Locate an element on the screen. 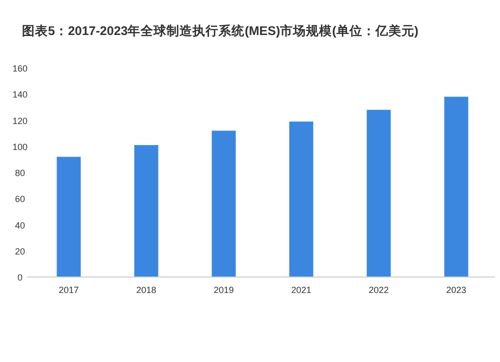  y-tick-label: 120 is located at coordinates (20, 121).